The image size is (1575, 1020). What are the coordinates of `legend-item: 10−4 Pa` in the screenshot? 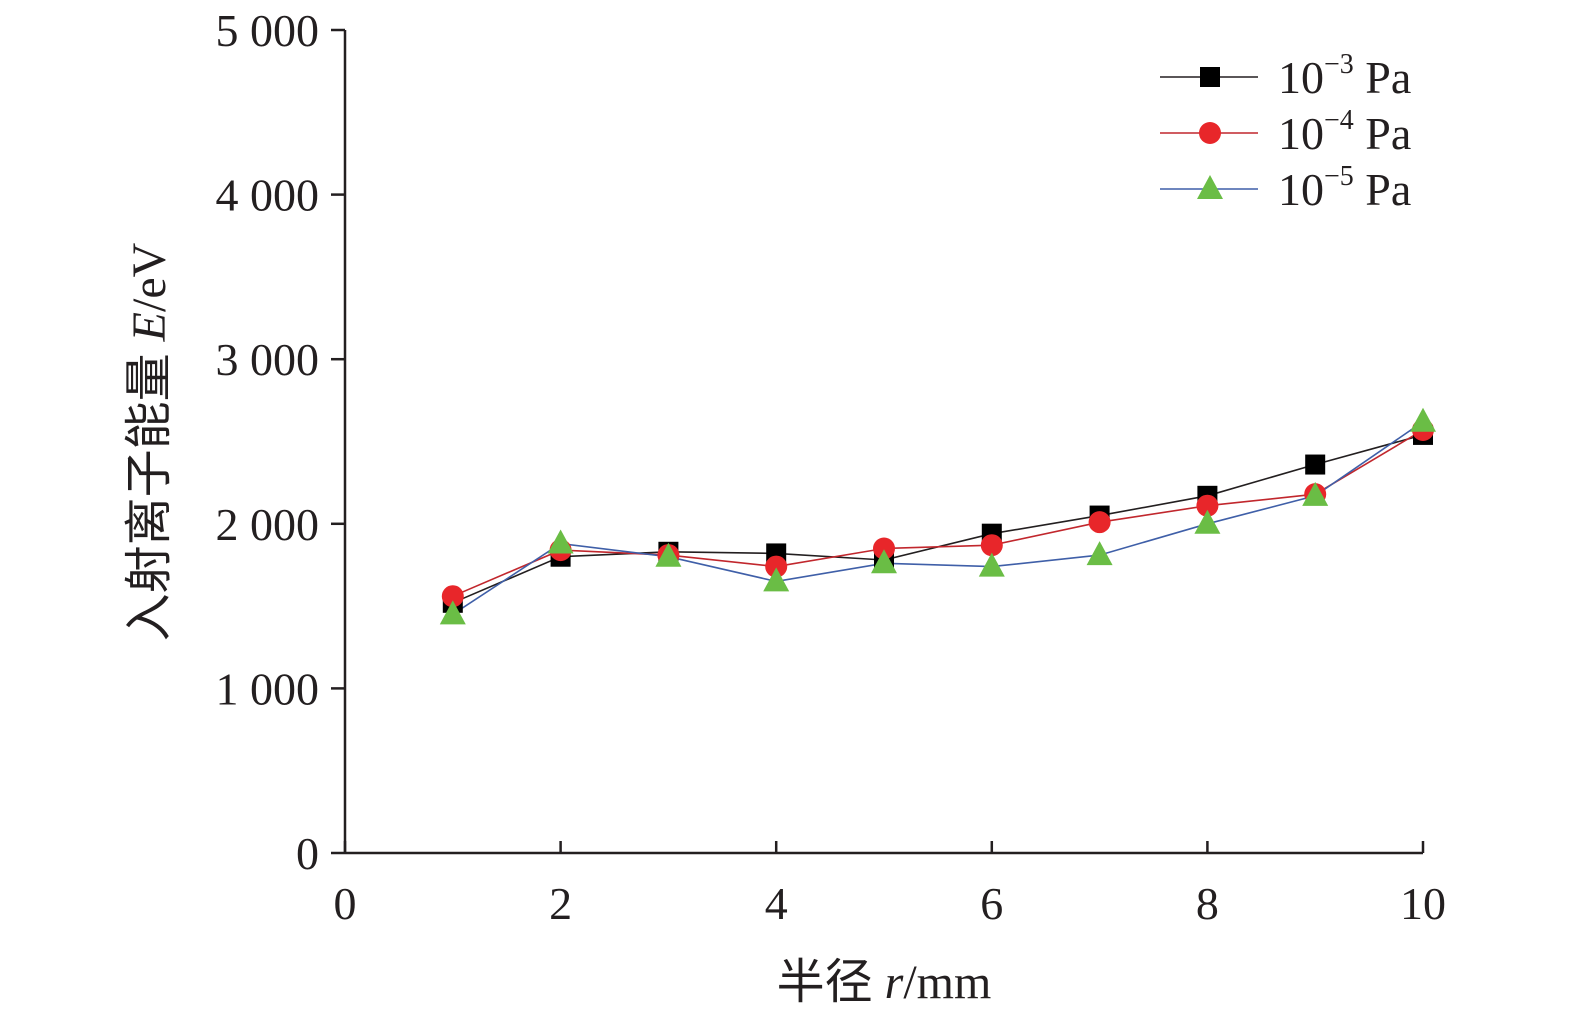 It's located at (1285, 132).